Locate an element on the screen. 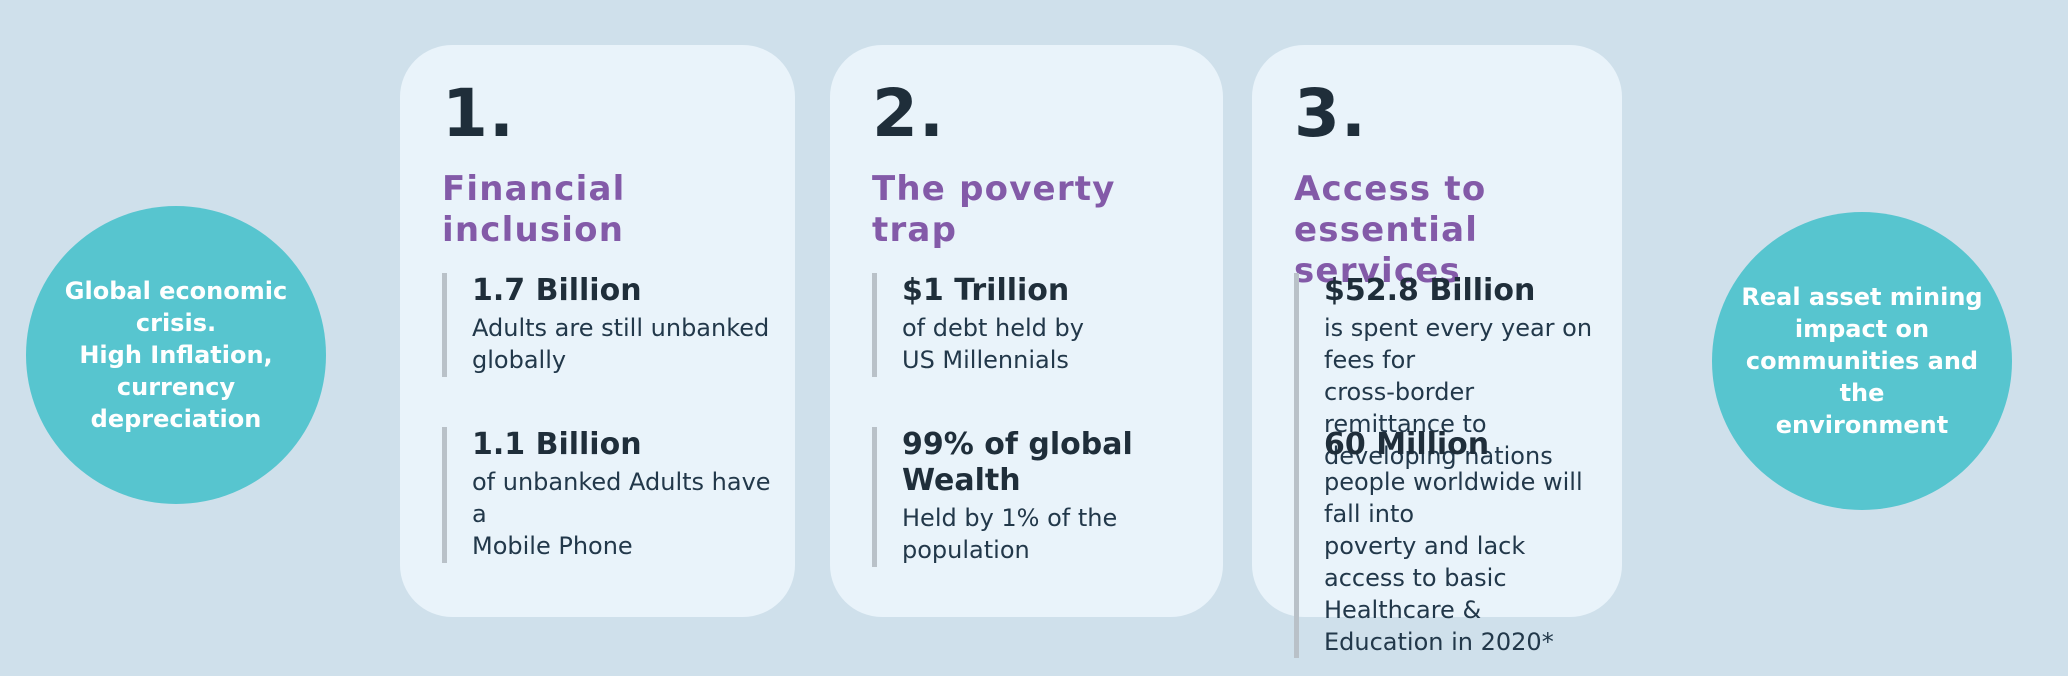 The width and height of the screenshot is (2068, 676). stat-description: Held by 1% of the population is located at coordinates (1010, 534).